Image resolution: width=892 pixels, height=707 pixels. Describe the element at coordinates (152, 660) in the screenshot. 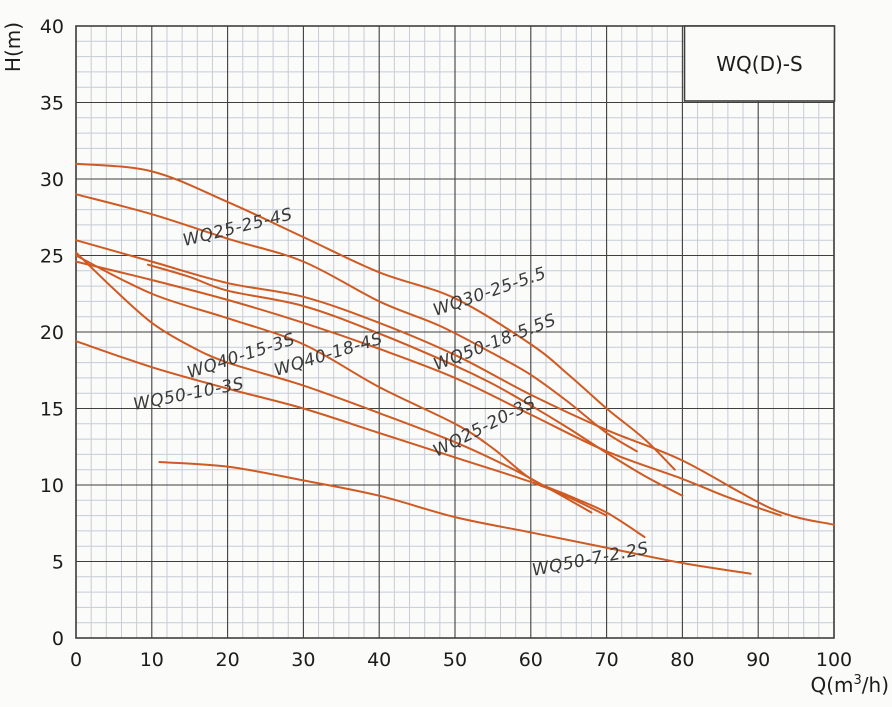

I see `x-tick-label: 10` at that location.